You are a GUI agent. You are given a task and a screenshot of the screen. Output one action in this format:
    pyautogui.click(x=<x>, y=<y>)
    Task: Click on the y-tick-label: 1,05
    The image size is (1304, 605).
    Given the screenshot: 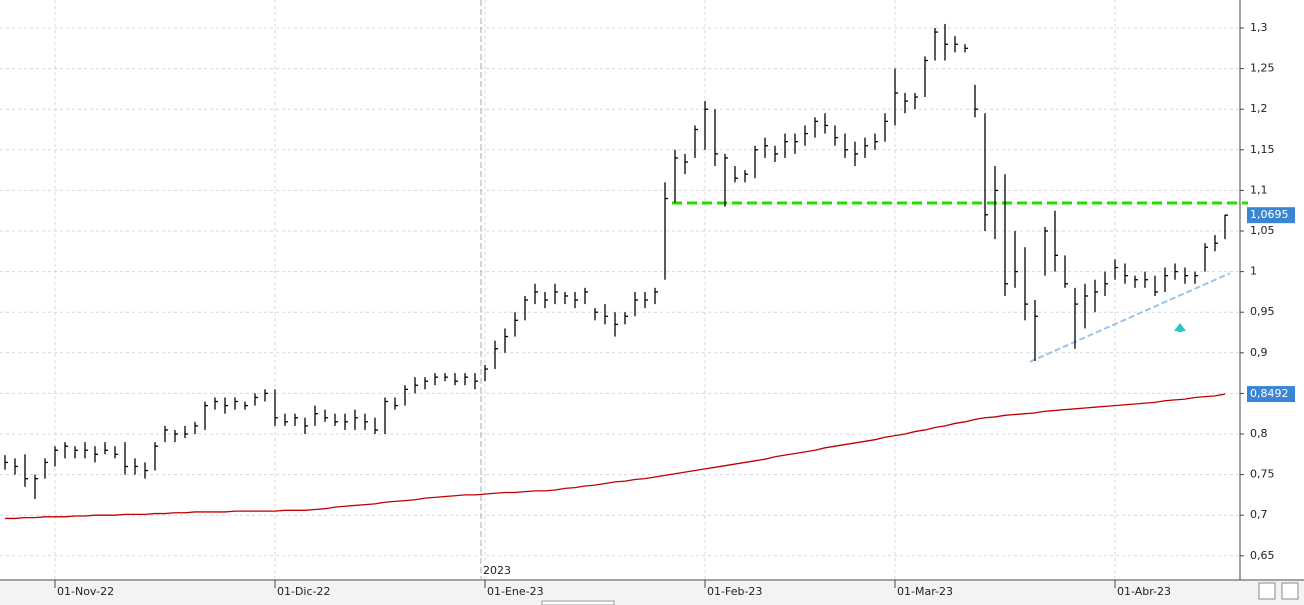 What is the action you would take?
    pyautogui.click(x=1262, y=230)
    